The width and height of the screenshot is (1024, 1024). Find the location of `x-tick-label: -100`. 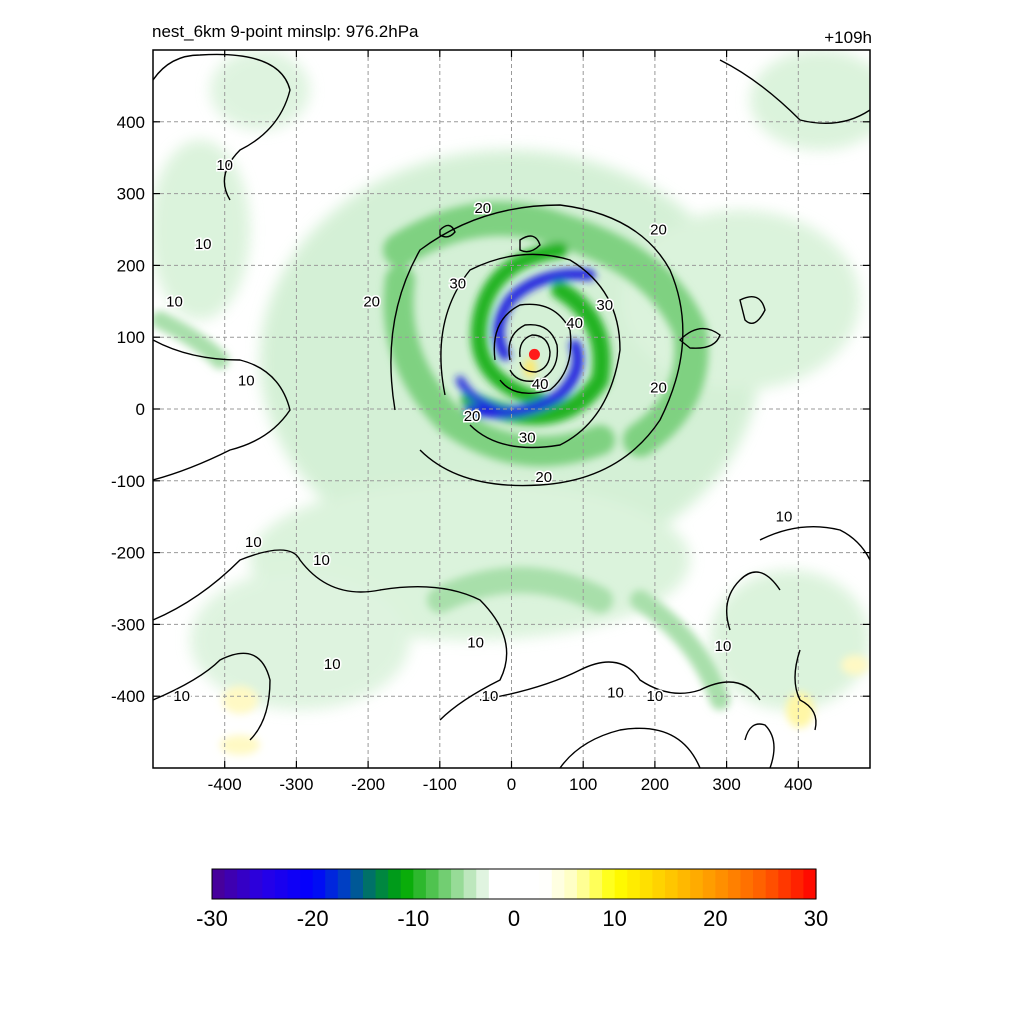

x-tick-label: -100 is located at coordinates (440, 784).